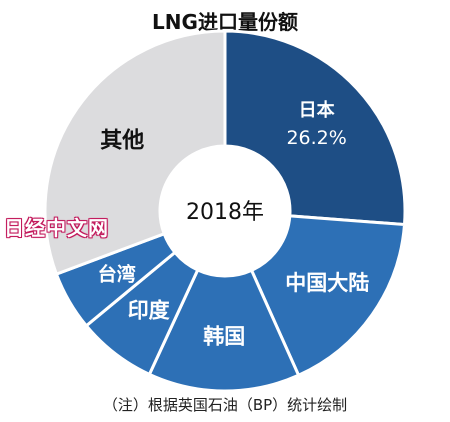 The height and width of the screenshot is (422, 450). Describe the element at coordinates (56, 228) in the screenshot. I see `watermark-logo: 日经中文网` at that location.